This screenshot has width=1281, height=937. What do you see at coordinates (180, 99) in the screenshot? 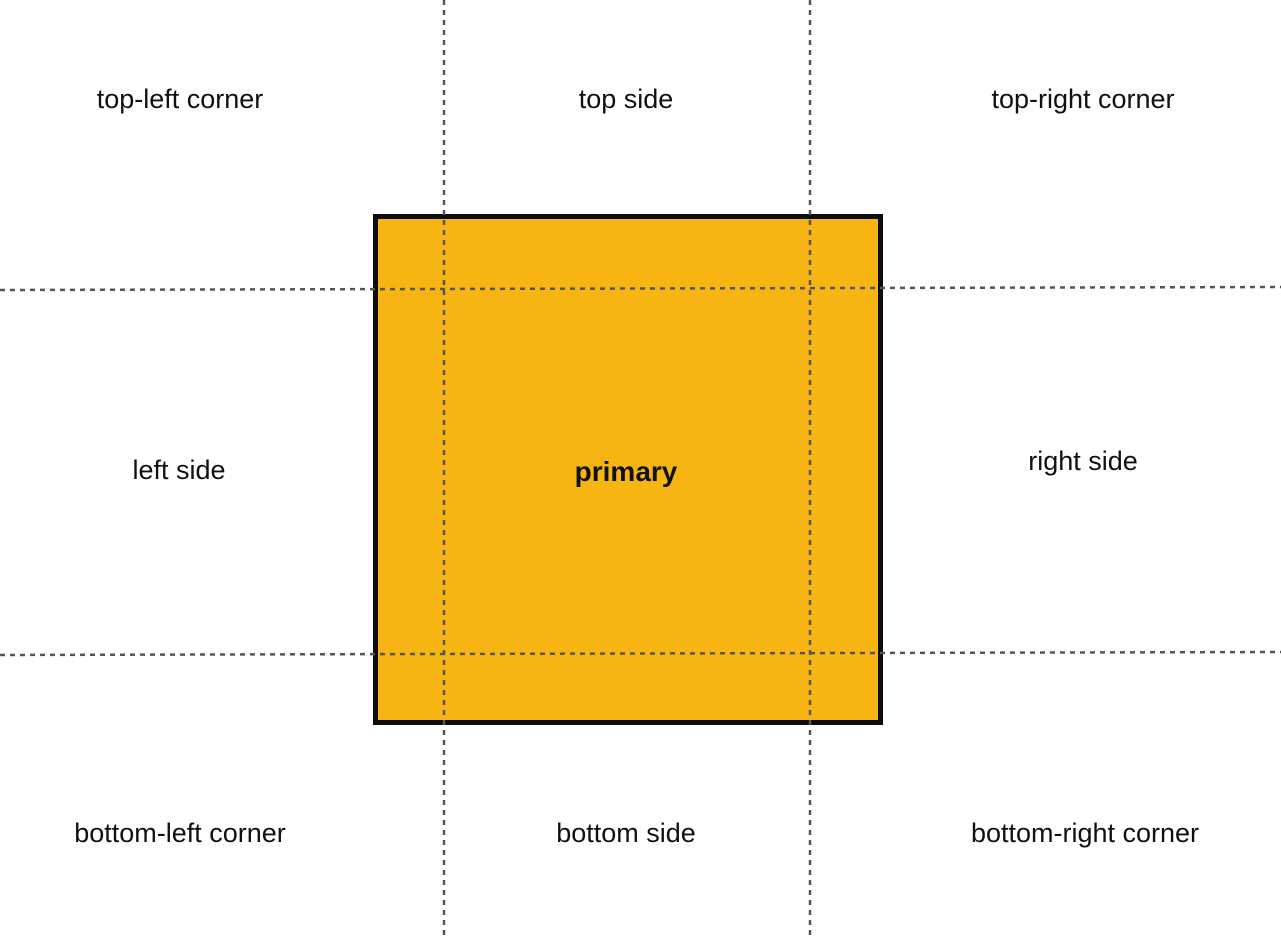
I see `top-left-corner-label: top-left corner` at bounding box center [180, 99].